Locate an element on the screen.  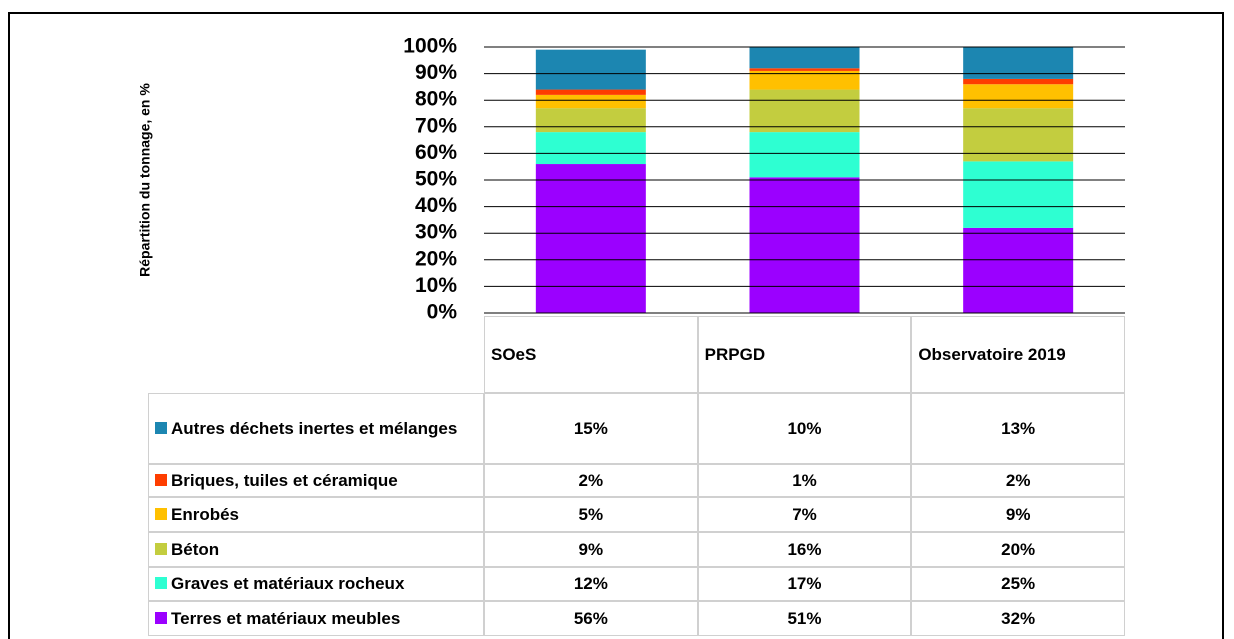
legend-cell: Béton is located at coordinates (316, 549).